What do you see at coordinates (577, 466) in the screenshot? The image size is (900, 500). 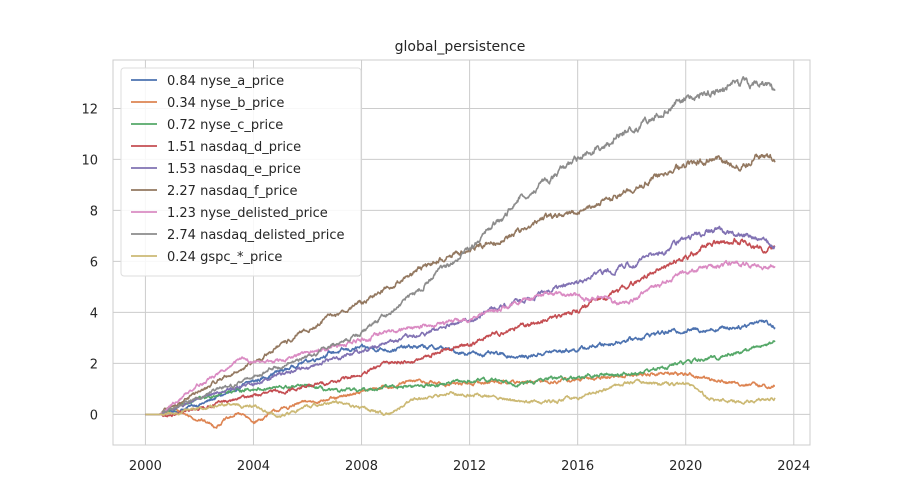 I see `x-tick-label: 2016` at bounding box center [577, 466].